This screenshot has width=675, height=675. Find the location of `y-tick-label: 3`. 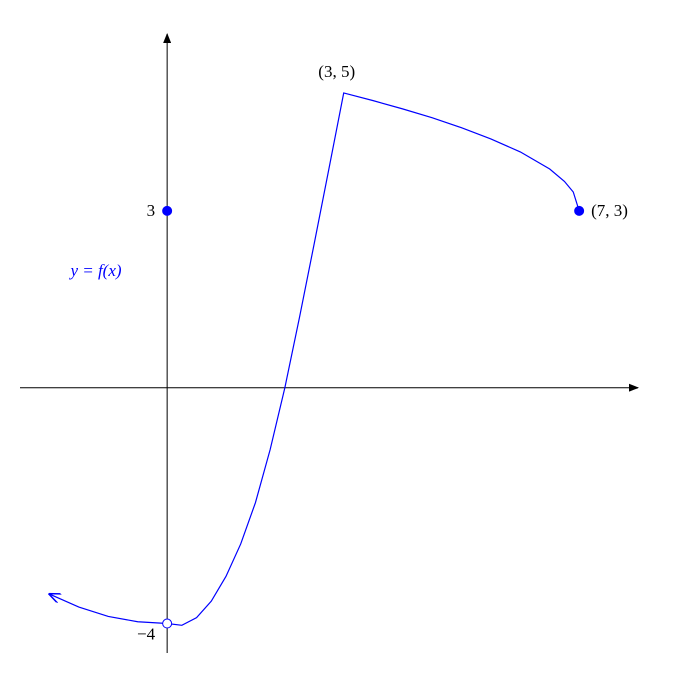

y-tick-label: 3 is located at coordinates (151, 210).